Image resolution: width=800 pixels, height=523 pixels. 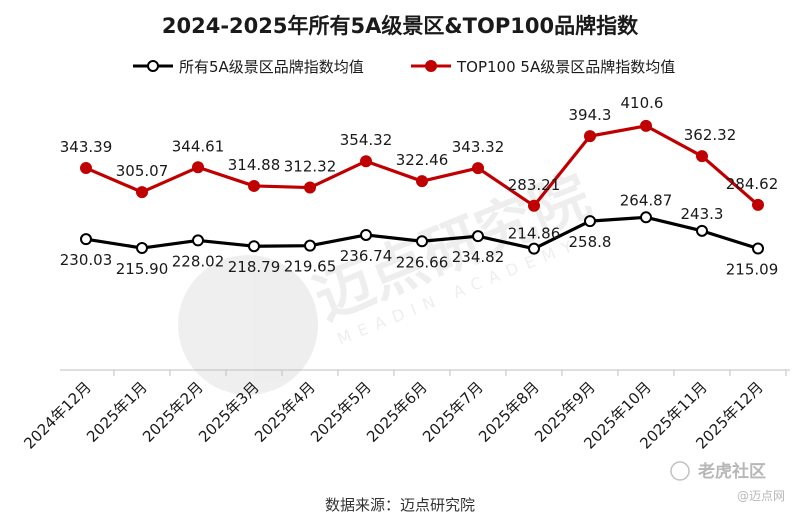 What do you see at coordinates (590, 115) in the screenshot?
I see `data-label: 394.3` at bounding box center [590, 115].